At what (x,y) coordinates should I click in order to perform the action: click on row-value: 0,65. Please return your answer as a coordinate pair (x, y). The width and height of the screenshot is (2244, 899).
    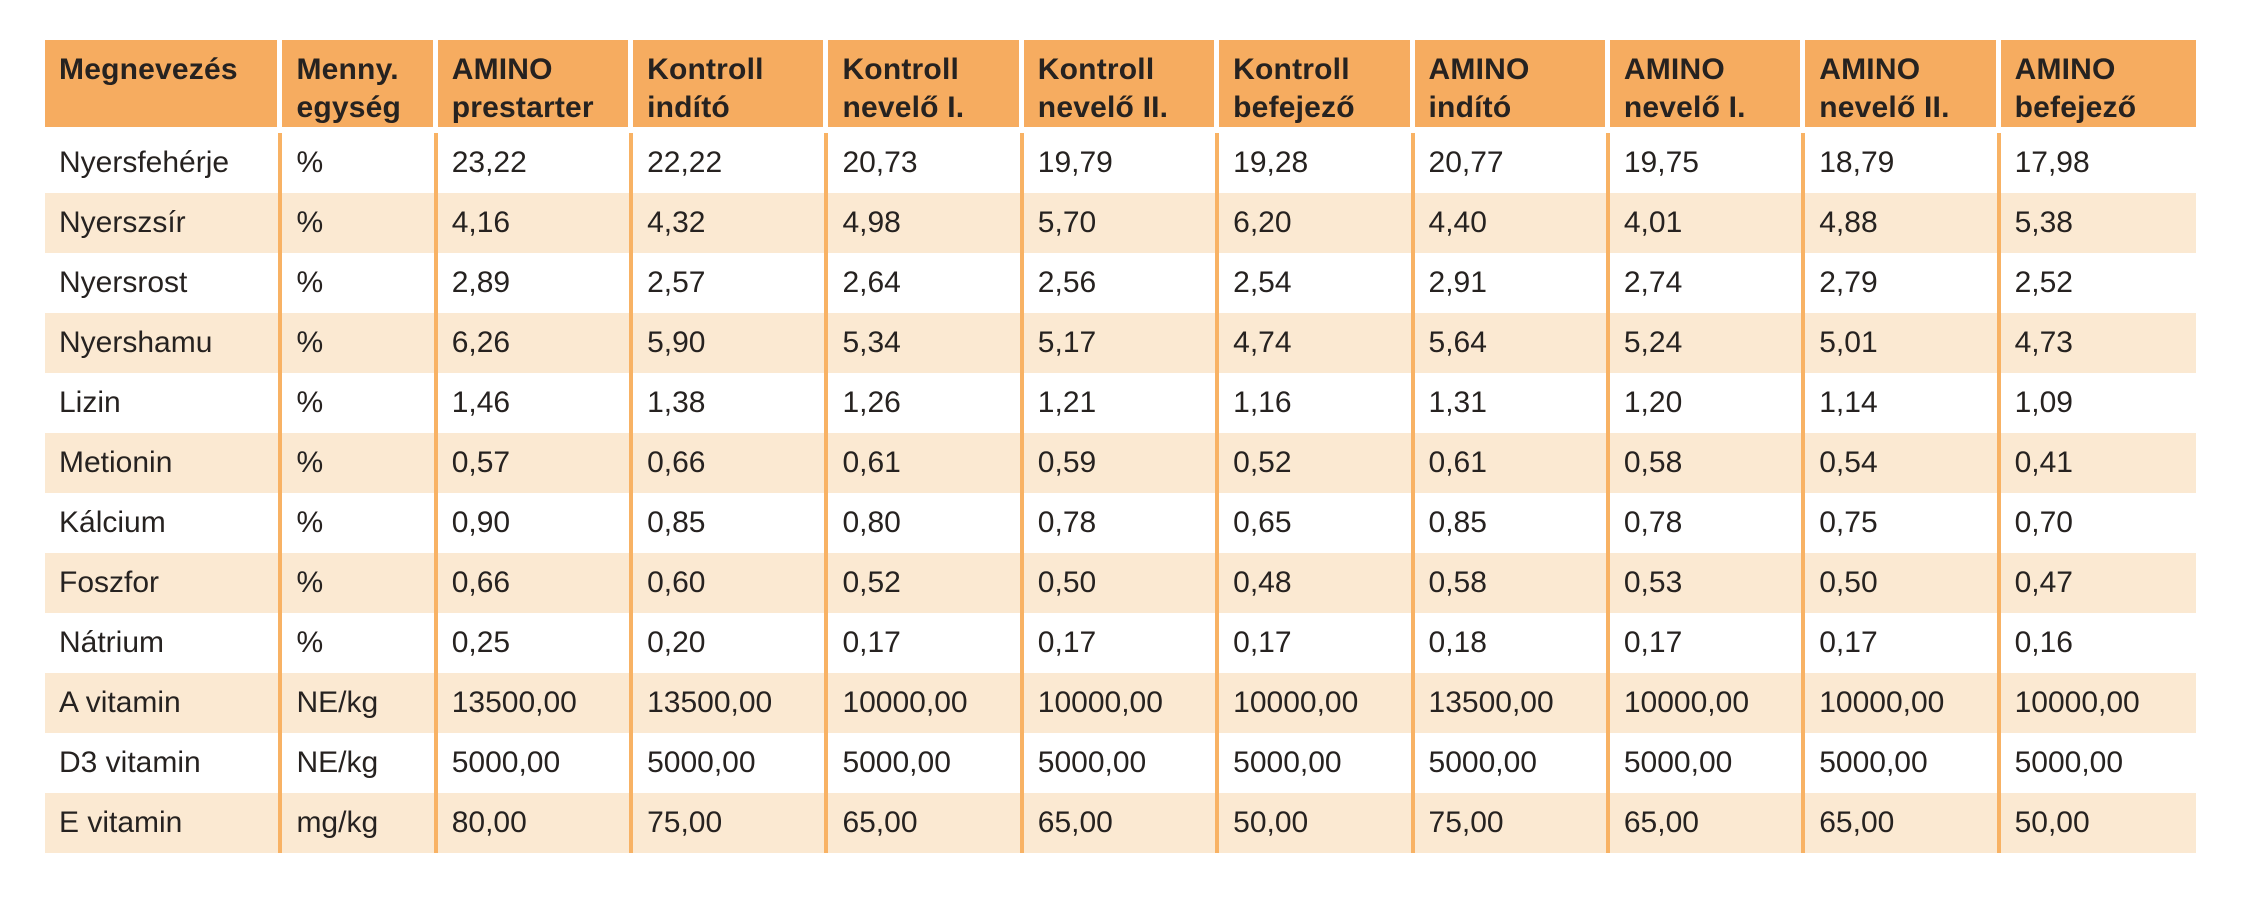
    Looking at the image, I should click on (1317, 523).